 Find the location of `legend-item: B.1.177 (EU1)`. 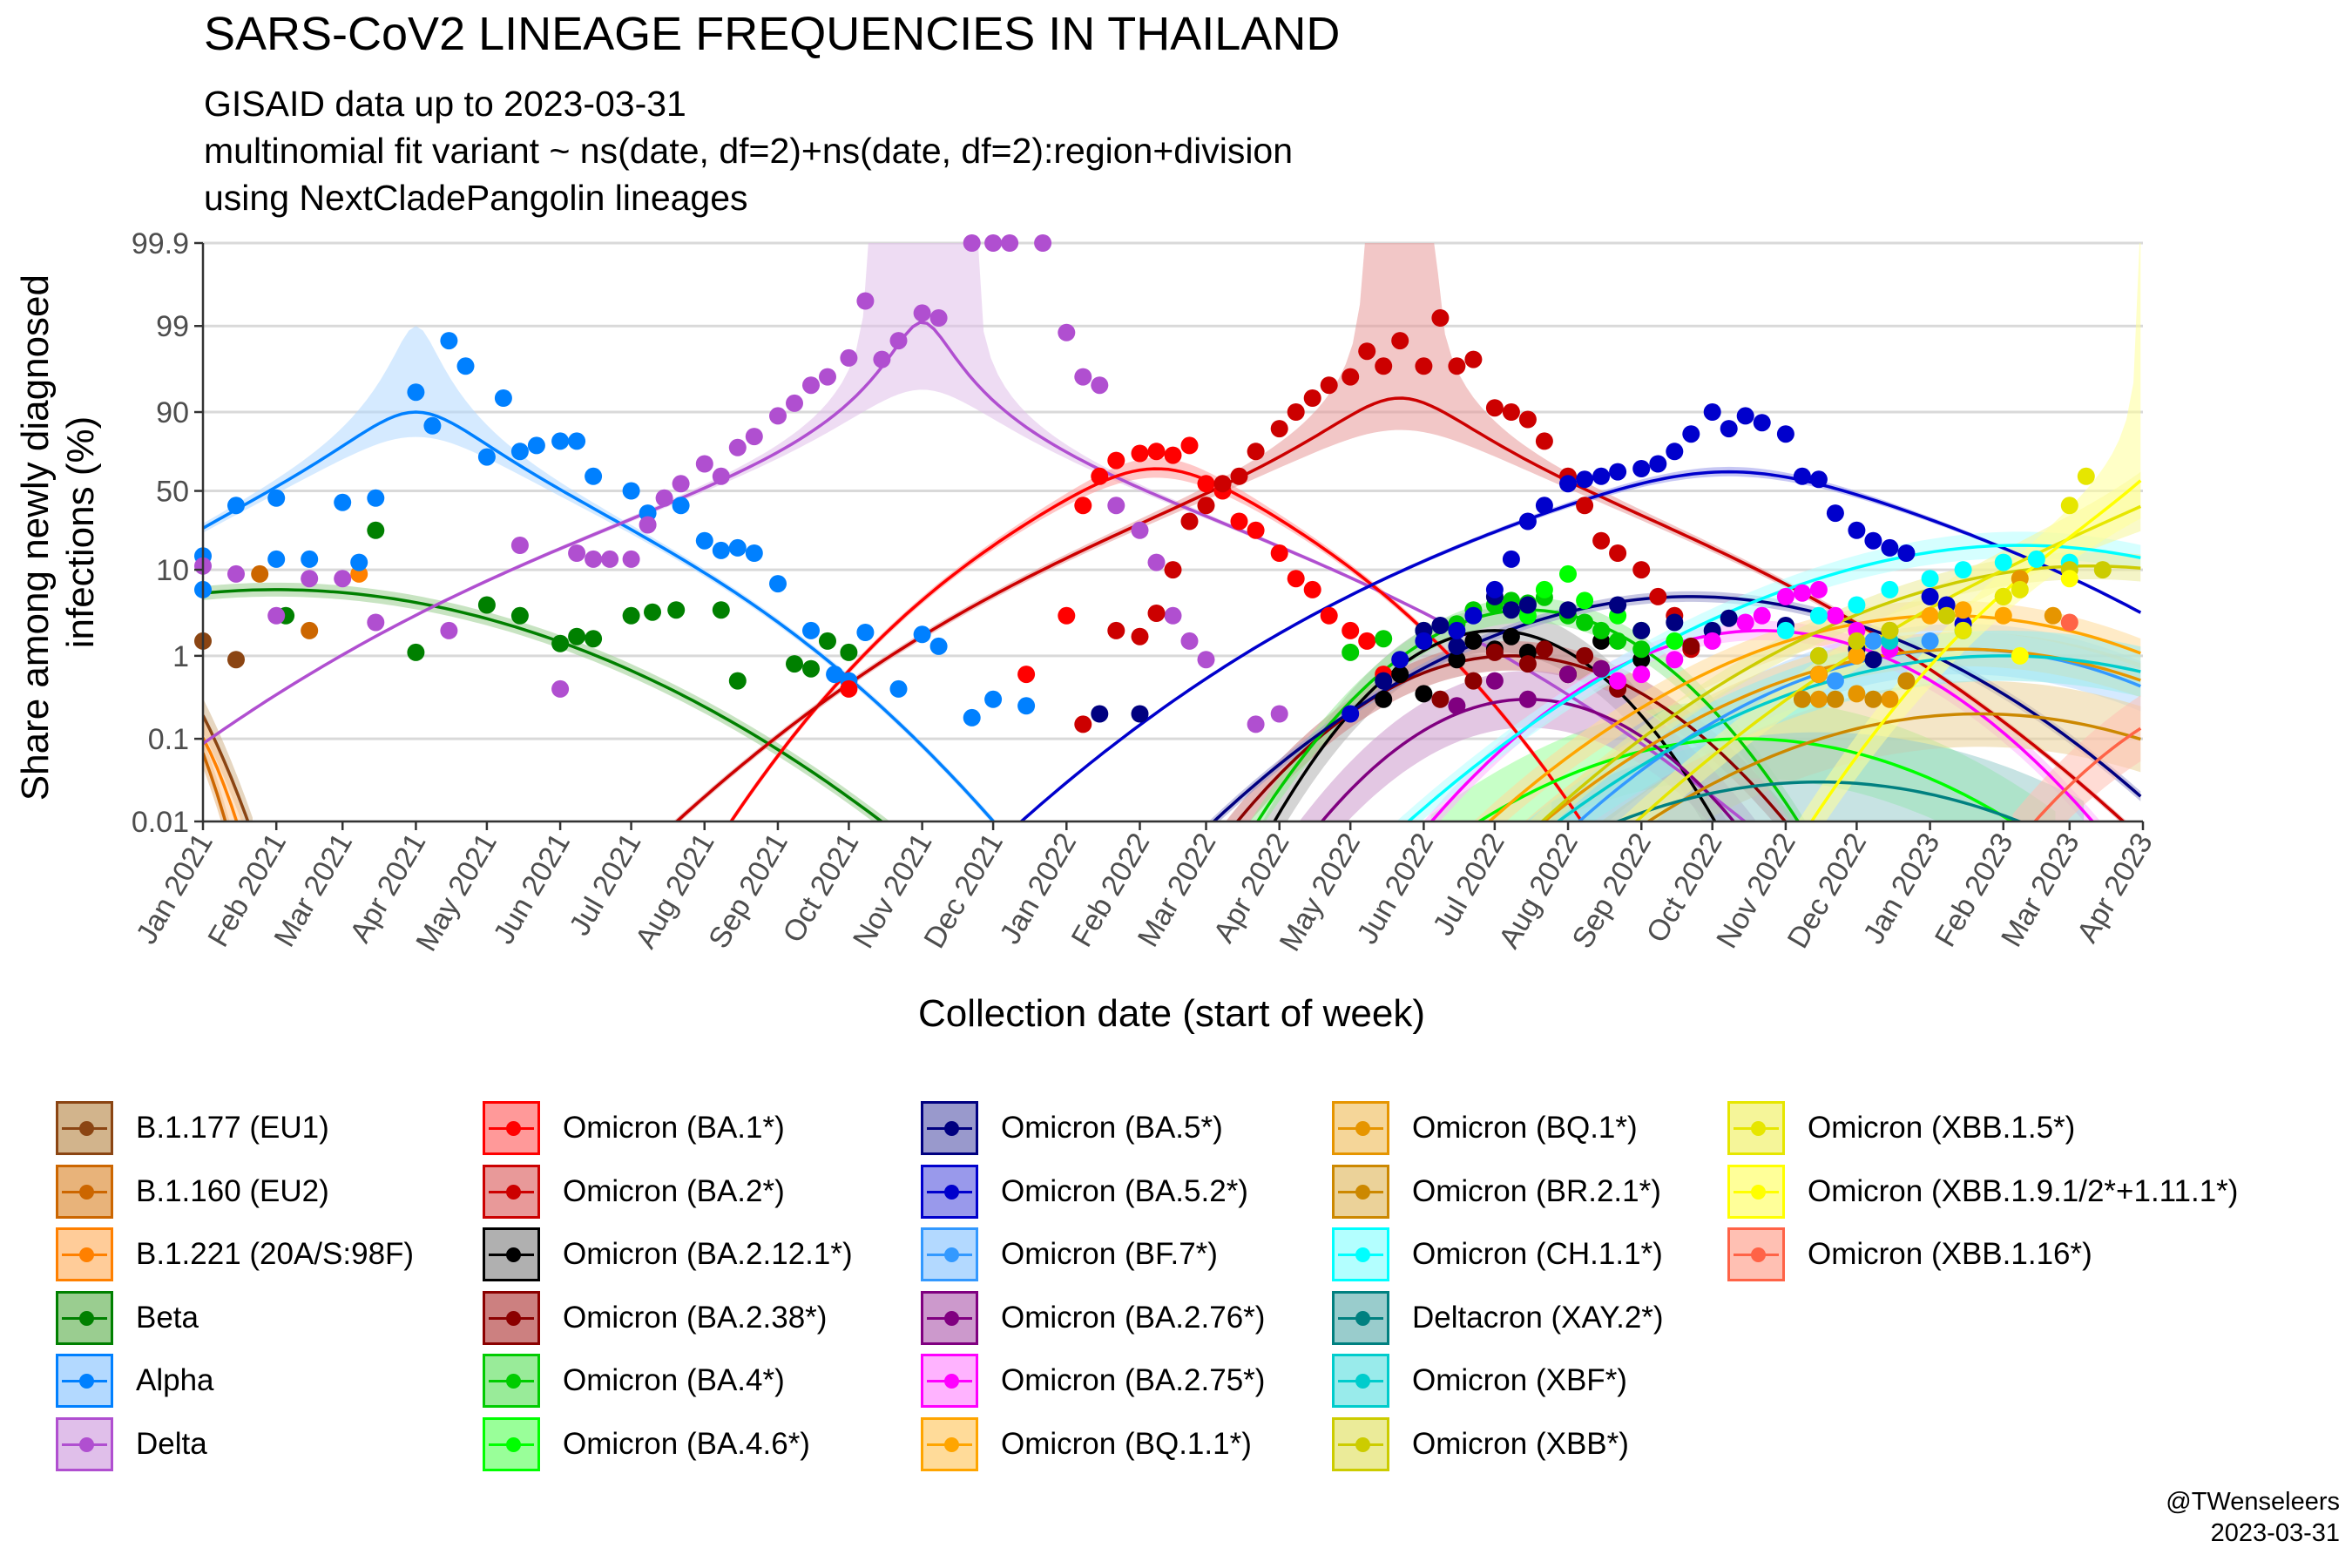

legend-item: B.1.177 (EU1) is located at coordinates (193, 1128).